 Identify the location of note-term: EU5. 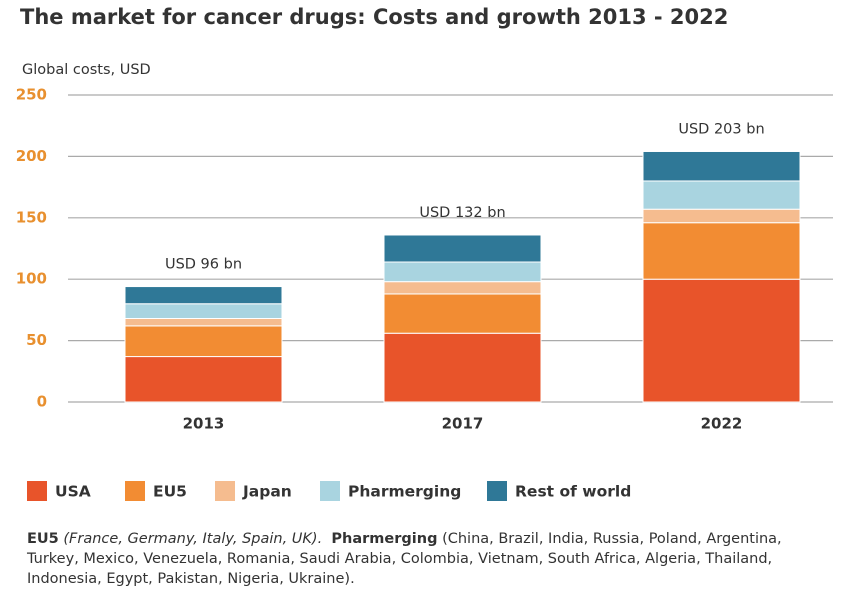
(43, 539).